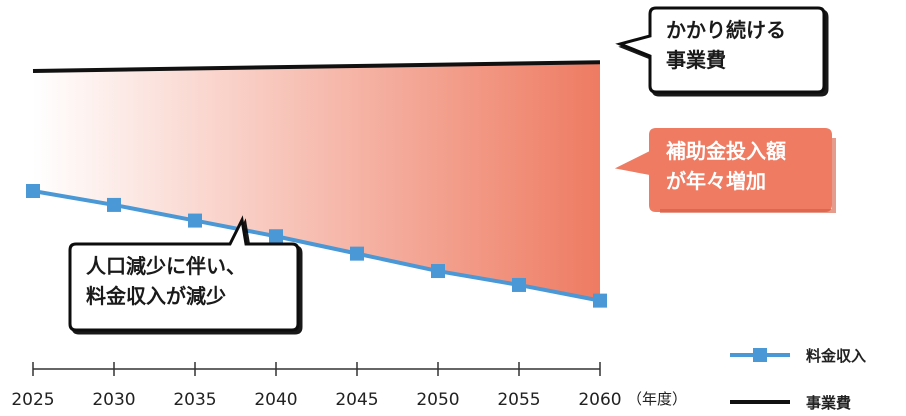 The image size is (906, 416). I want to click on legend-revenue-swatch-marker, so click(760, 355).